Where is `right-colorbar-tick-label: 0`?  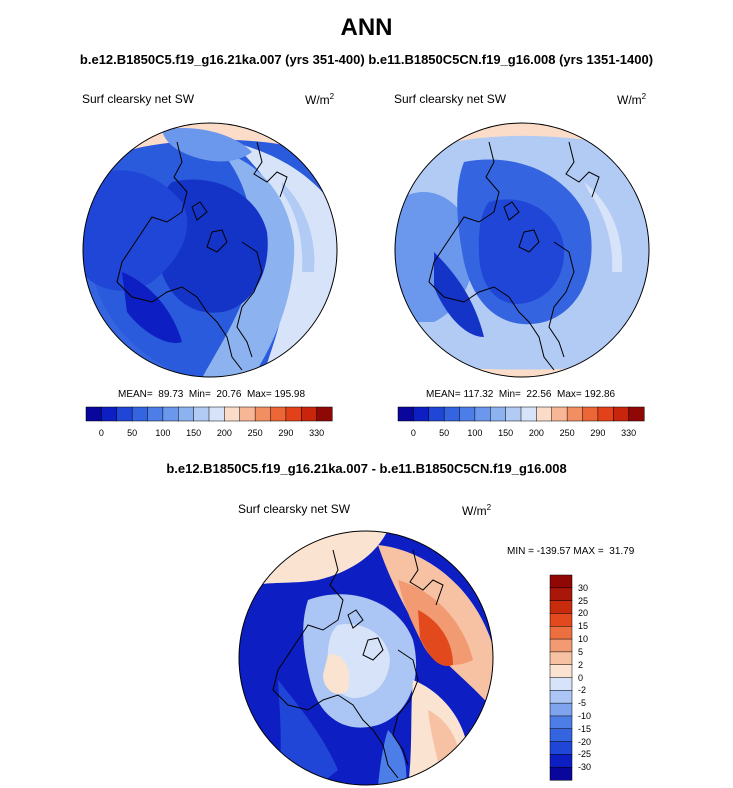
right-colorbar-tick-label: 0 is located at coordinates (413, 433).